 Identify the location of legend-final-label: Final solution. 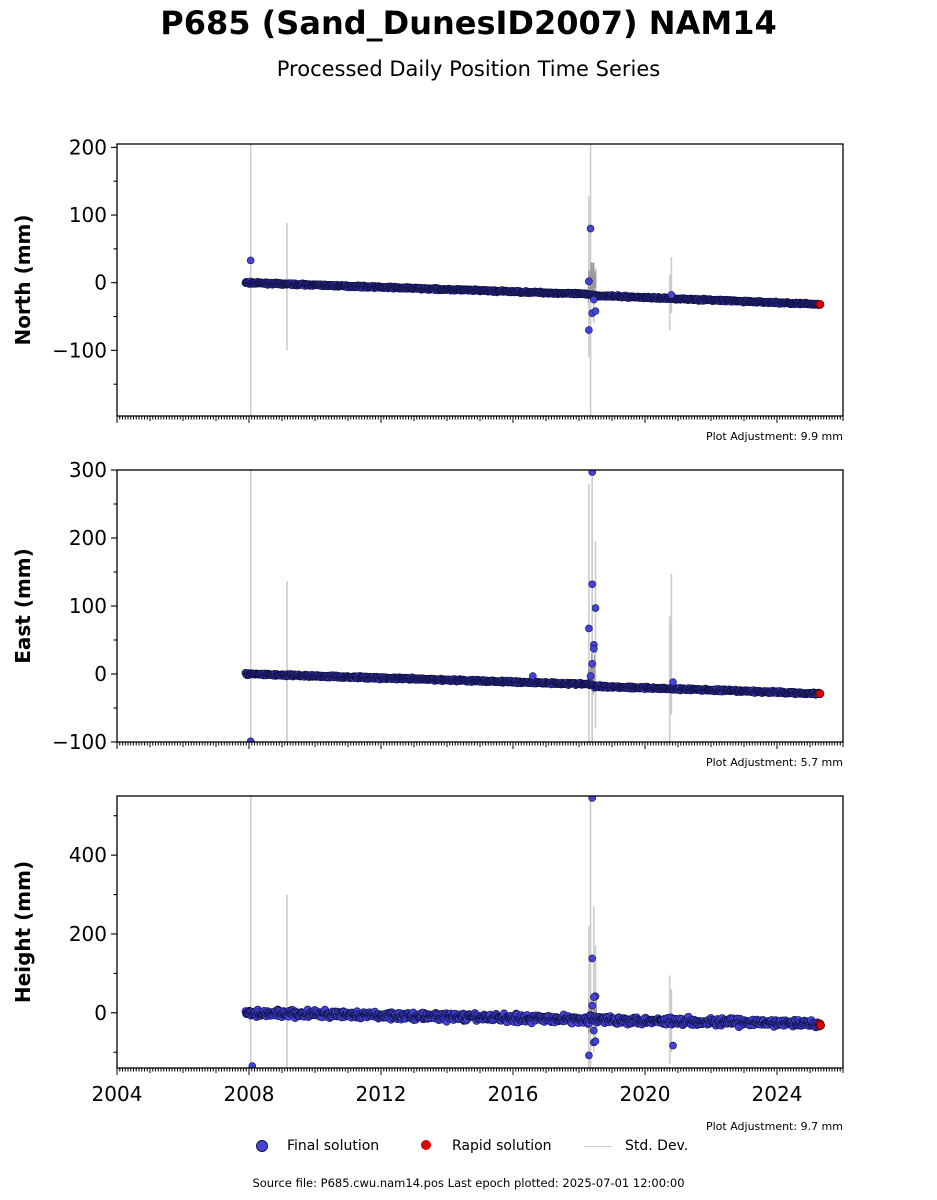
(333, 1146).